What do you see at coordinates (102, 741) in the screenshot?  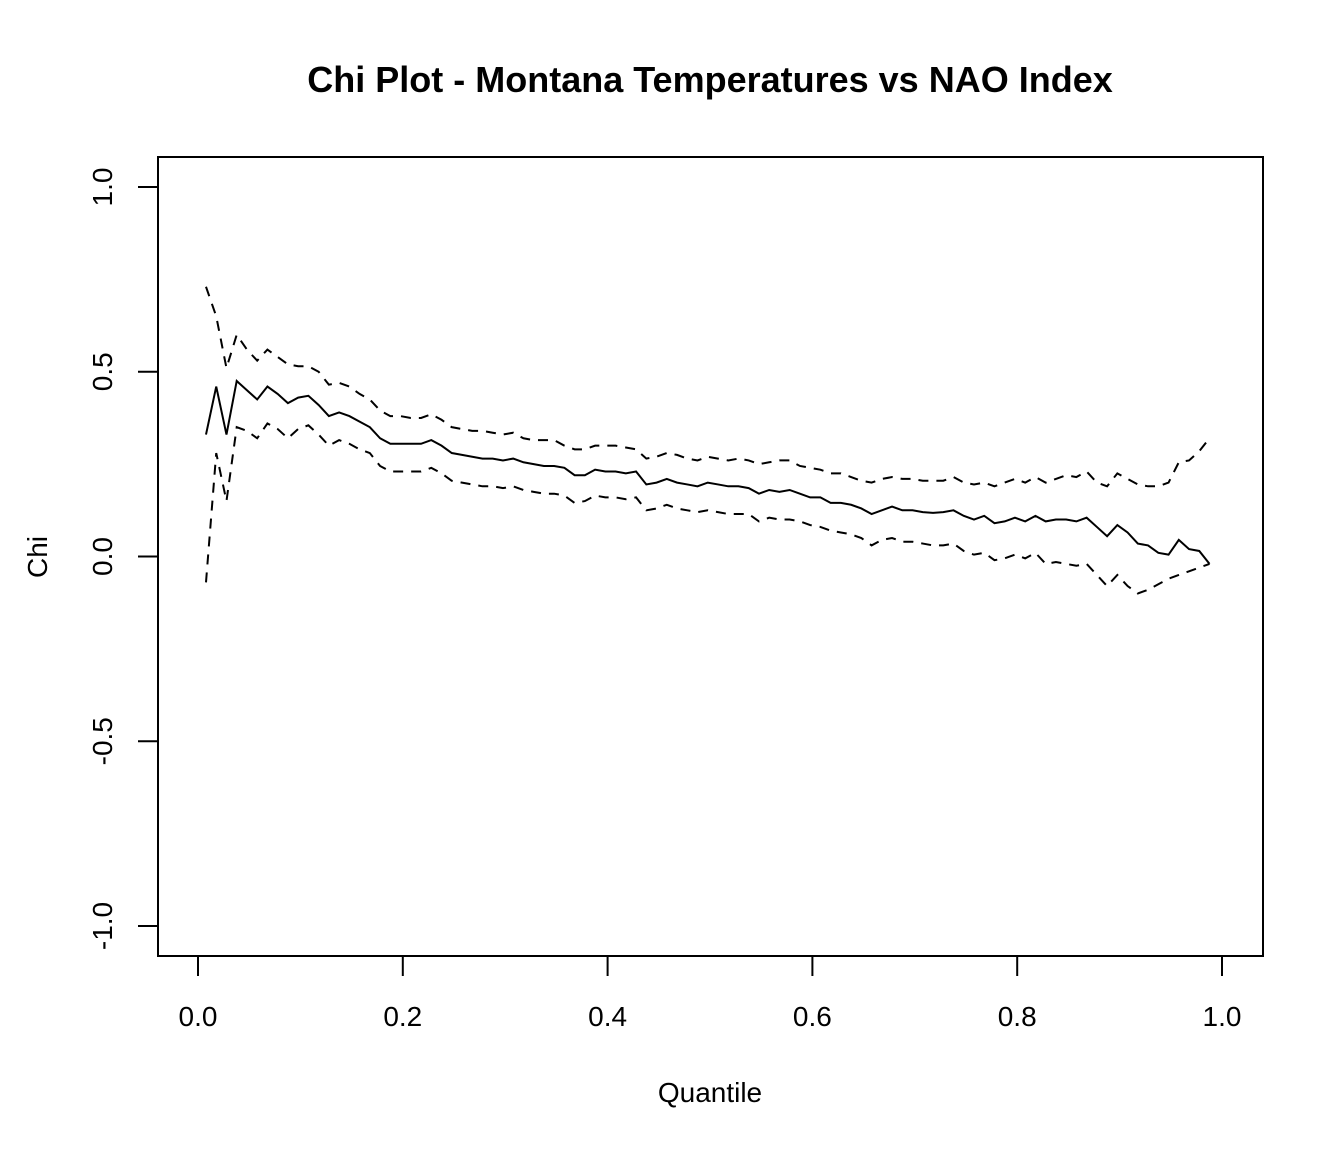 I see `y-tick-label: -0.5` at bounding box center [102, 741].